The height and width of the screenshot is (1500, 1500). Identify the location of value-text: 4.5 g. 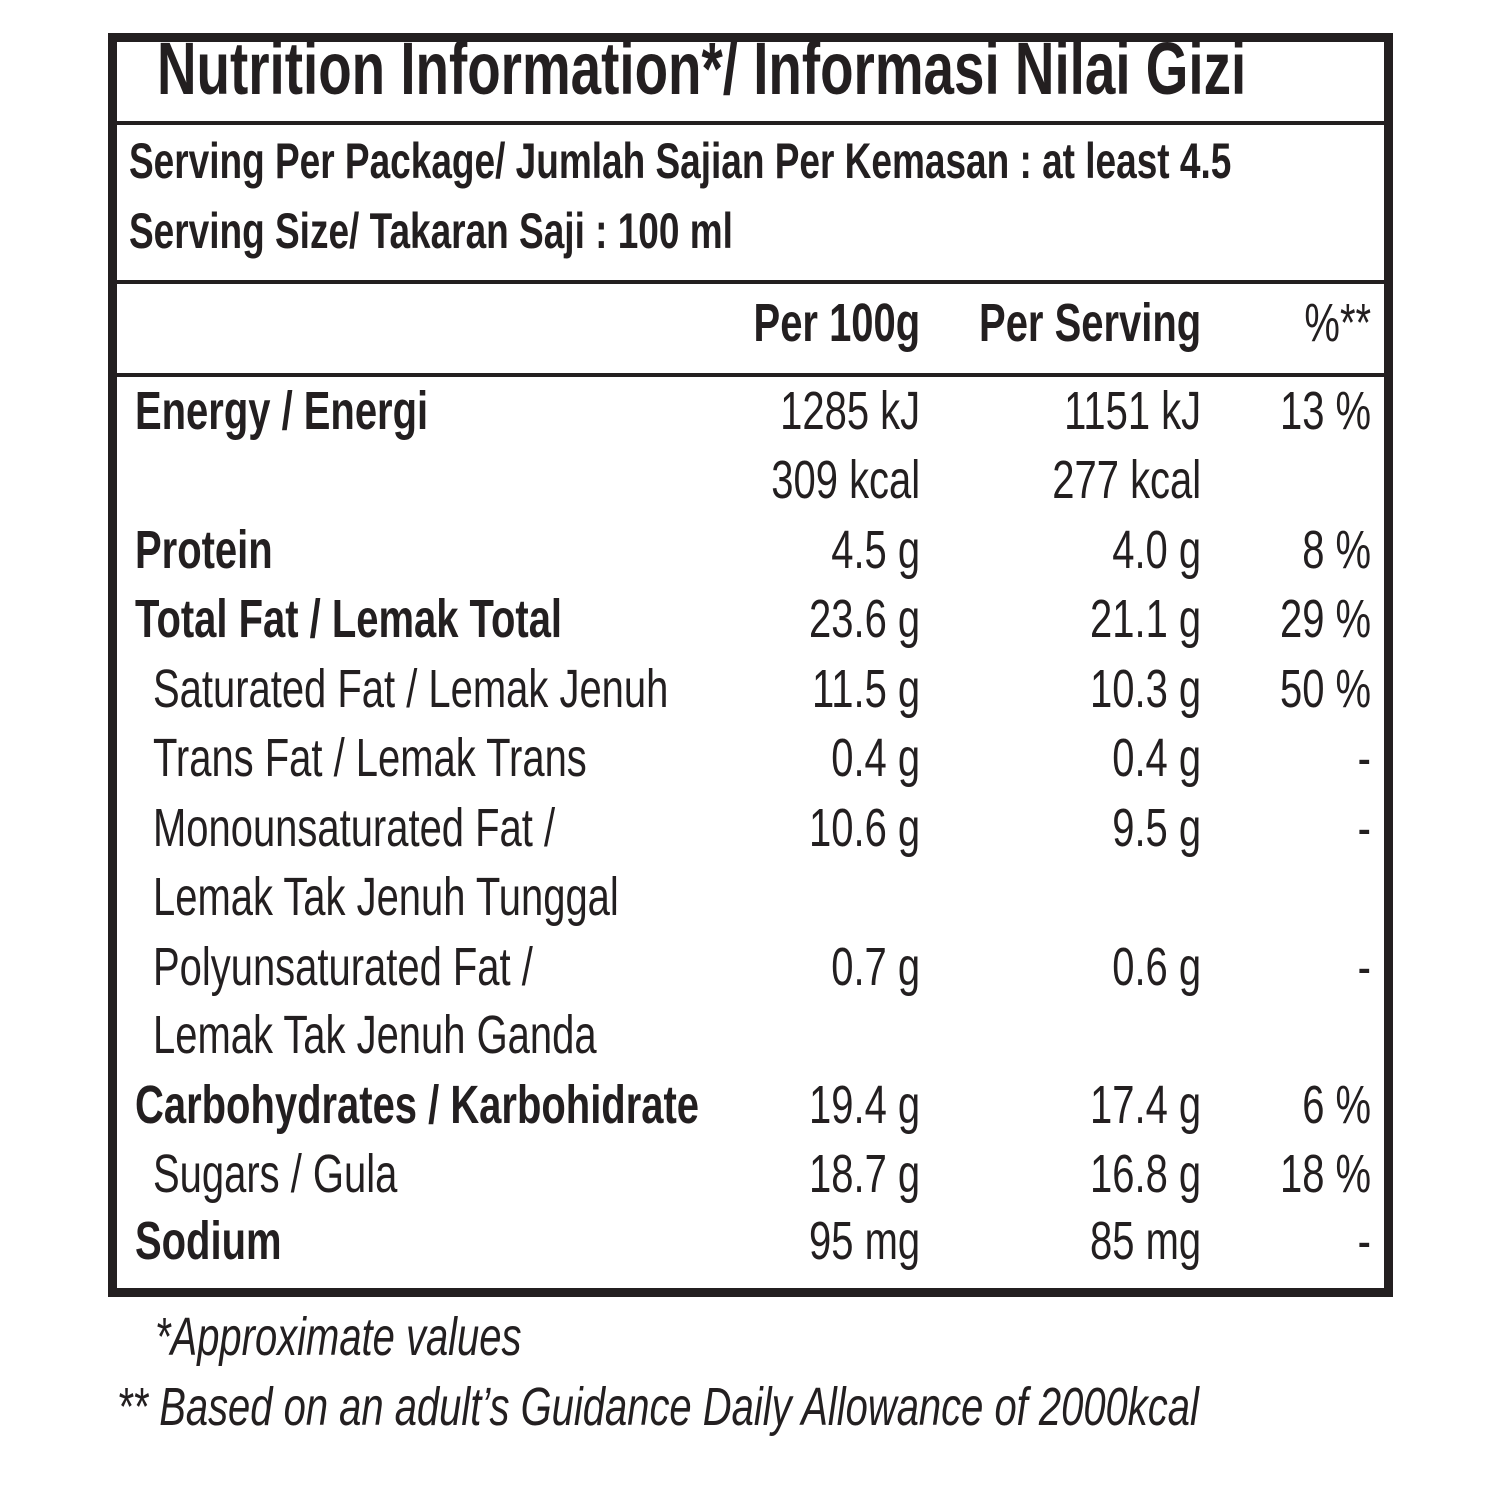
(875, 550).